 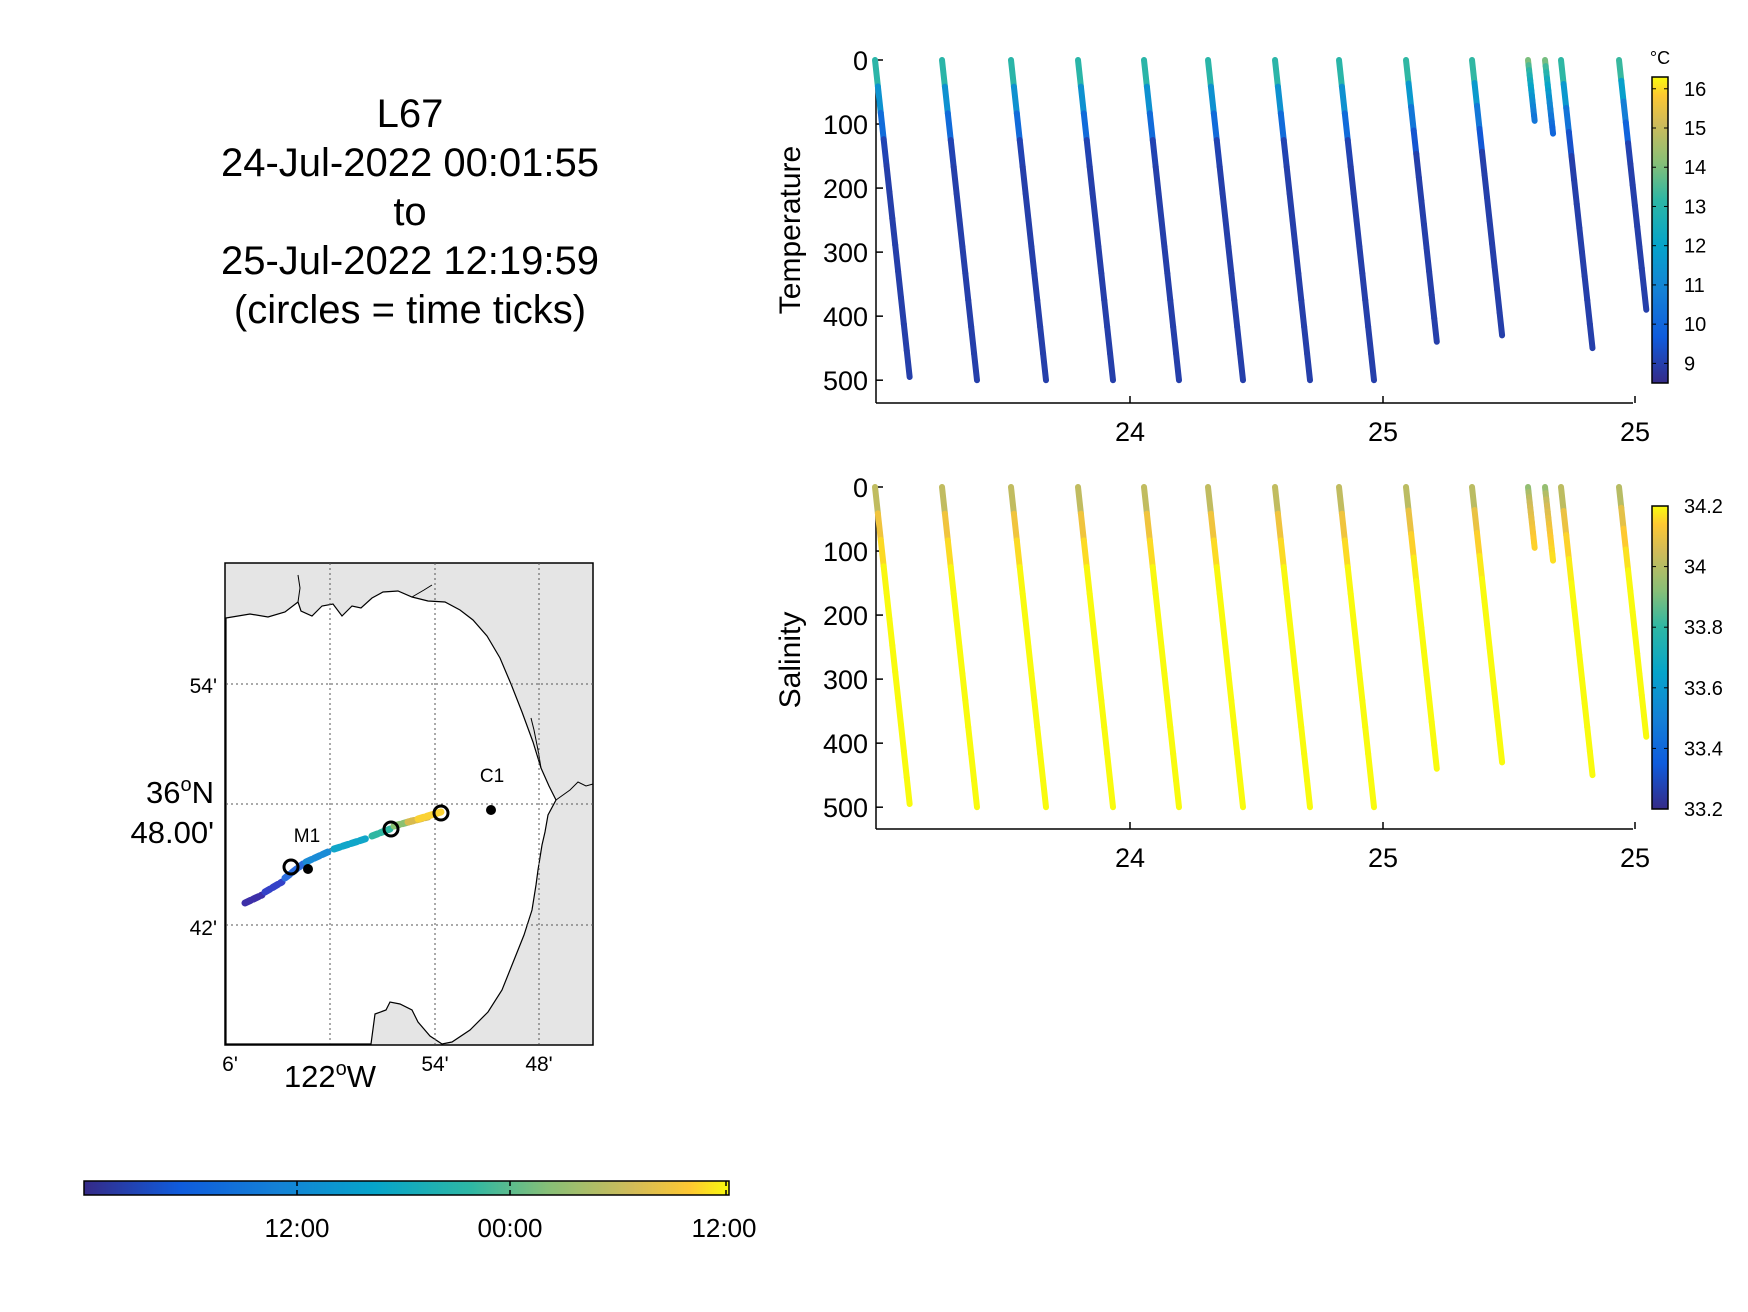 I want to click on connector-text: to, so click(x=410, y=212).